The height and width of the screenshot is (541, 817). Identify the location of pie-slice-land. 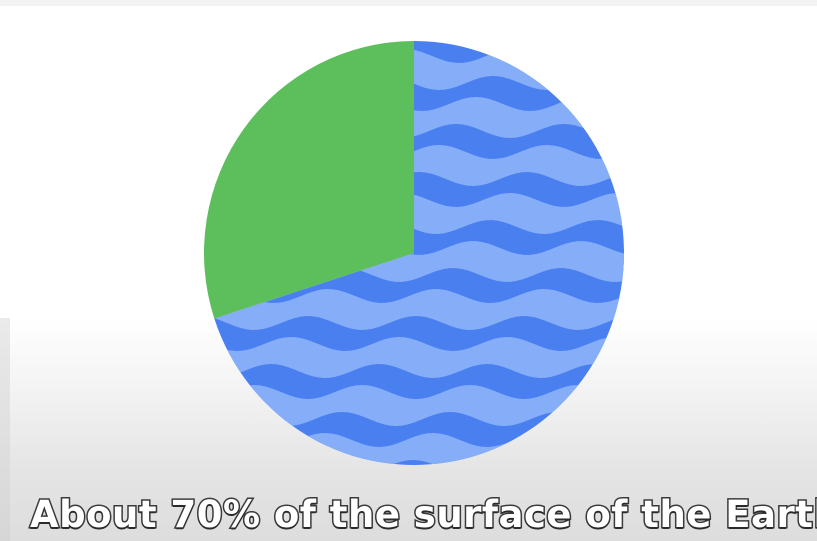
(309, 180).